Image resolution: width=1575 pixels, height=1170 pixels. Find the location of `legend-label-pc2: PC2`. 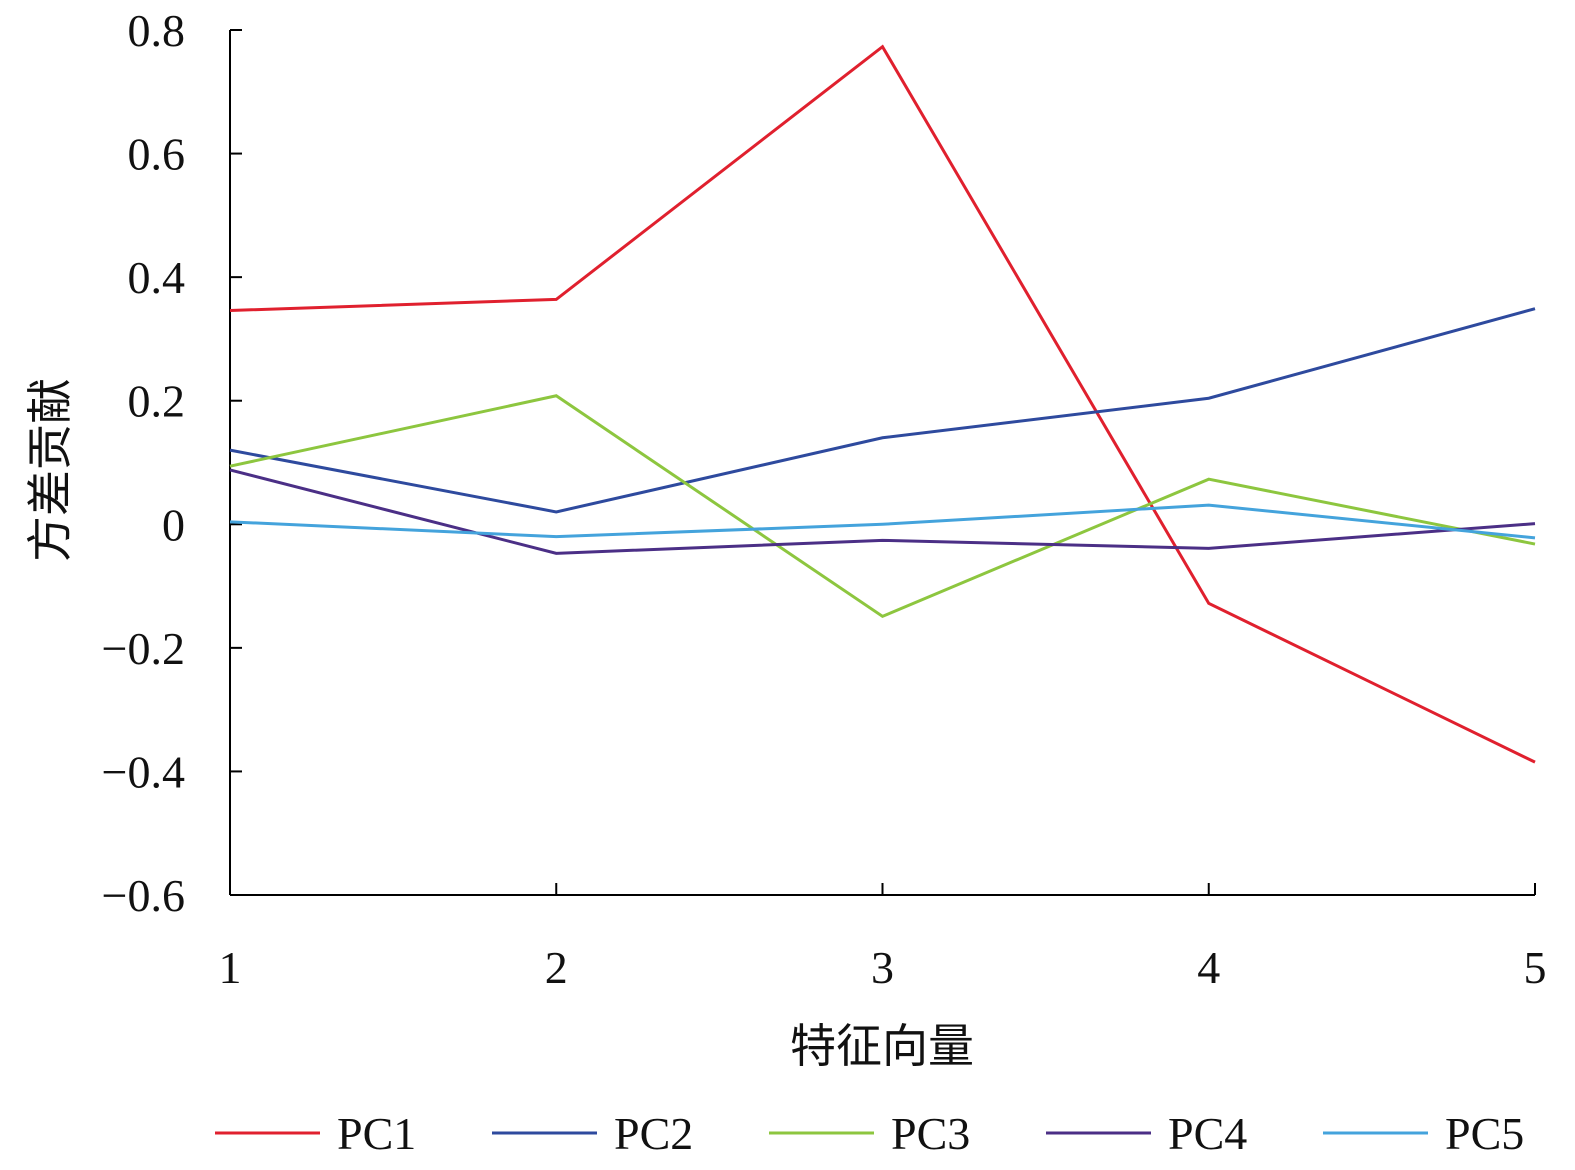

legend-label-pc2: PC2 is located at coordinates (653, 1133).